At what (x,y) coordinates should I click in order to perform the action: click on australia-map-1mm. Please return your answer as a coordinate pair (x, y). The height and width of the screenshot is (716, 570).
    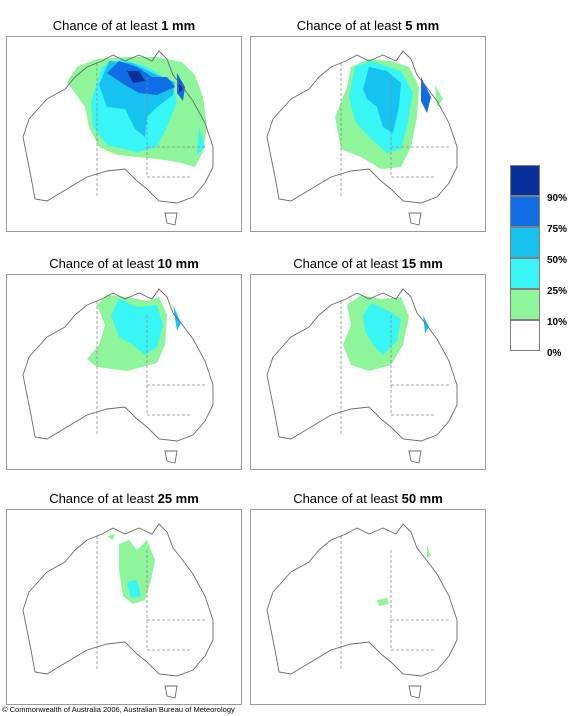
    Looking at the image, I should click on (118, 138).